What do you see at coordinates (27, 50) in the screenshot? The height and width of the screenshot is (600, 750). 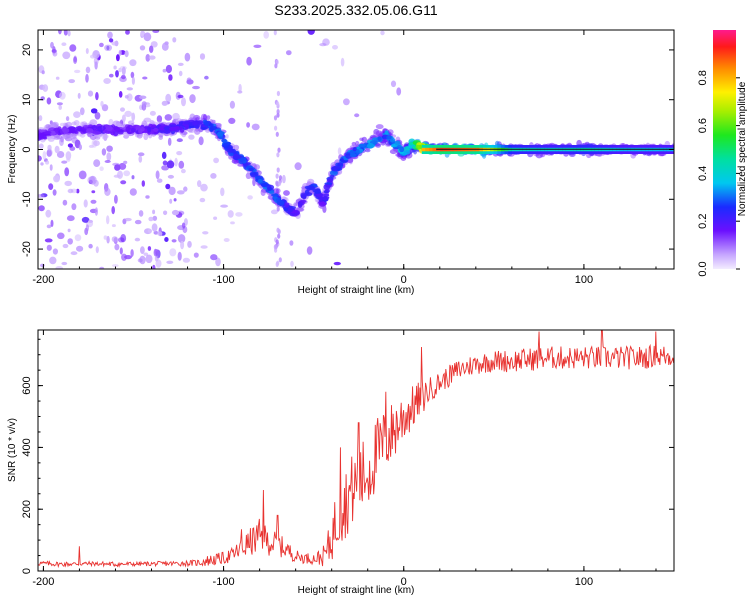 I see `y-tick-label: 20` at bounding box center [27, 50].